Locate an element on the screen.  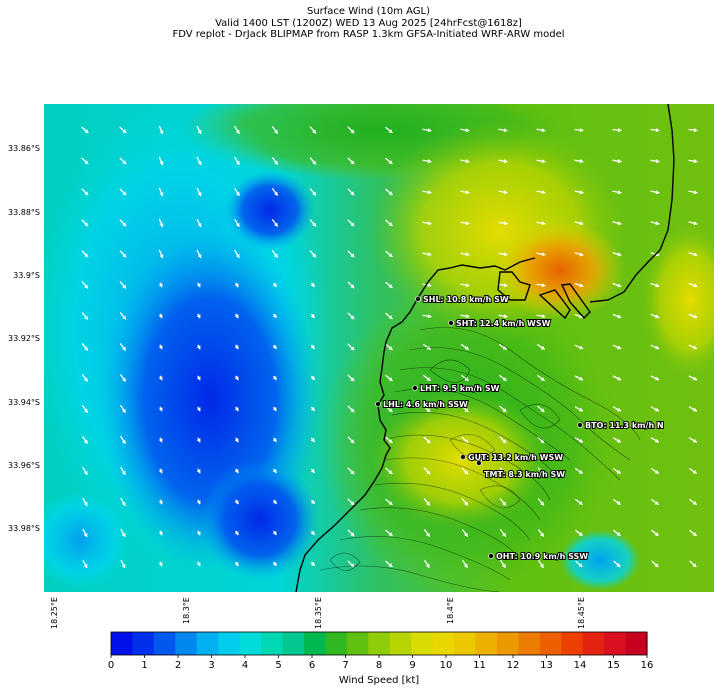
colorbar-tick-label: 7 is located at coordinates (345, 665).